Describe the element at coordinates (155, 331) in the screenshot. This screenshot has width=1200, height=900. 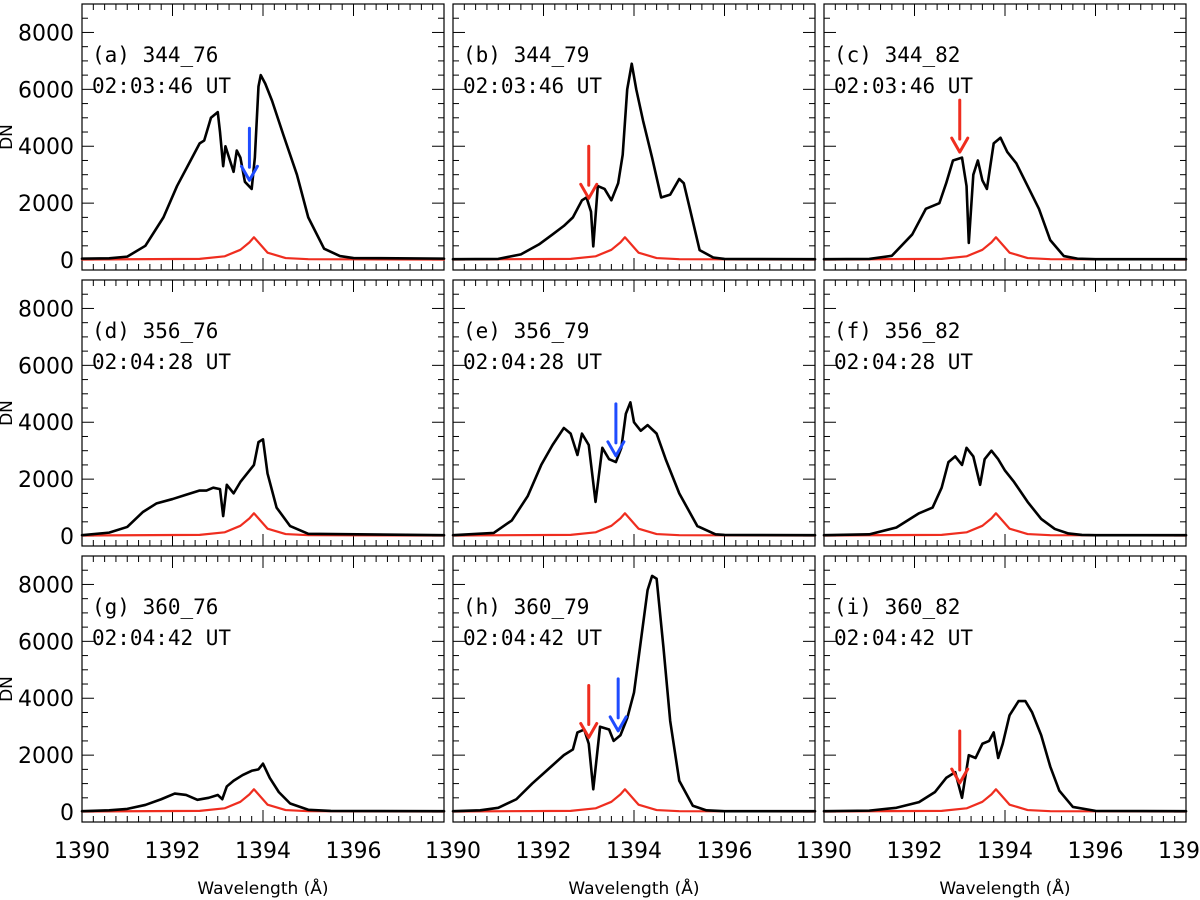
I see `panel-title-d: (d) 356_76` at that location.